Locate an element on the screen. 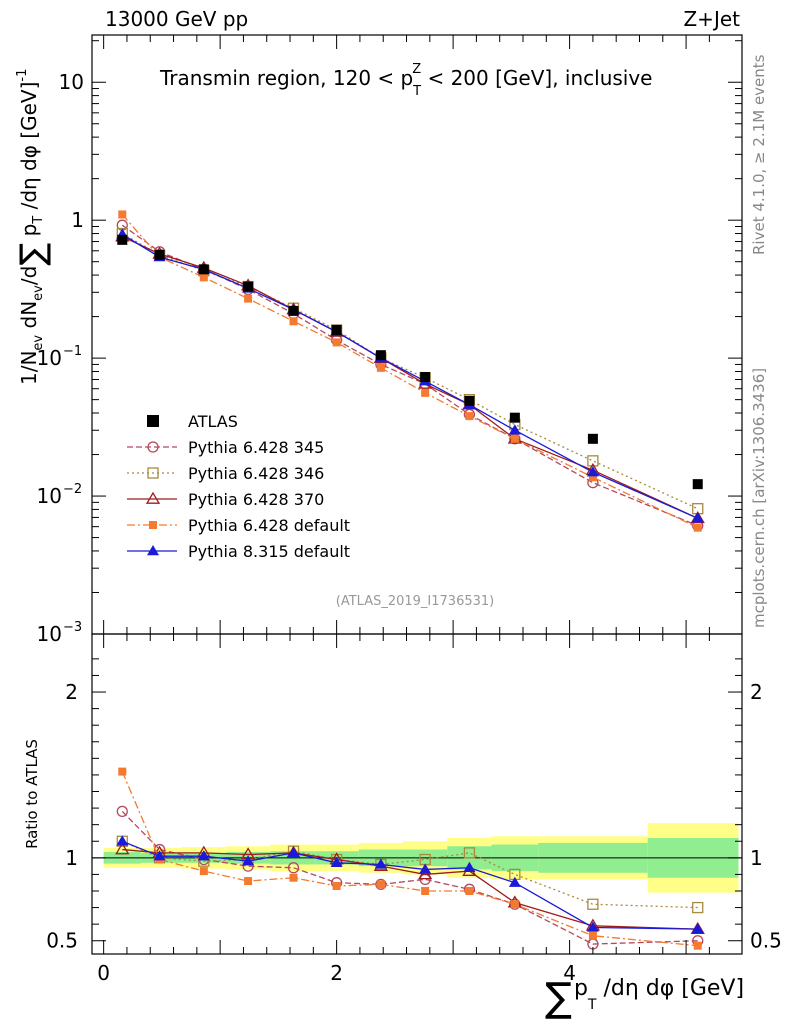 This screenshot has width=786, height=1028. y-tick-label: 1 is located at coordinates (77, 220).